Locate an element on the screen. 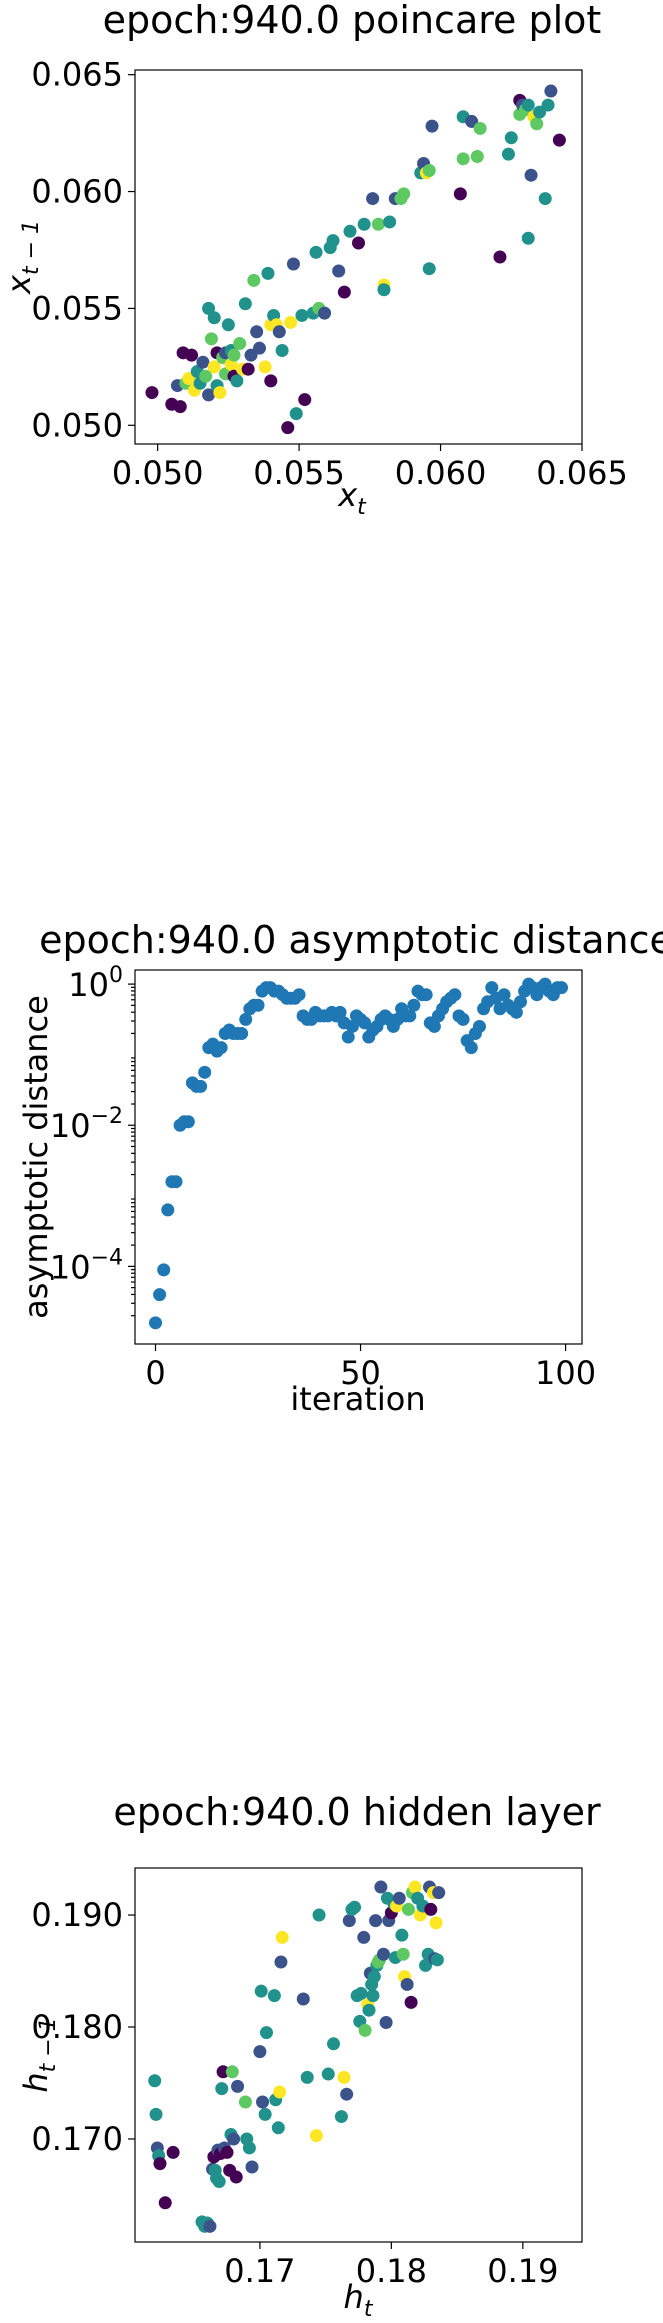  hidden-layer-title: epoch:940.0 hidden layer is located at coordinates (357, 1812).